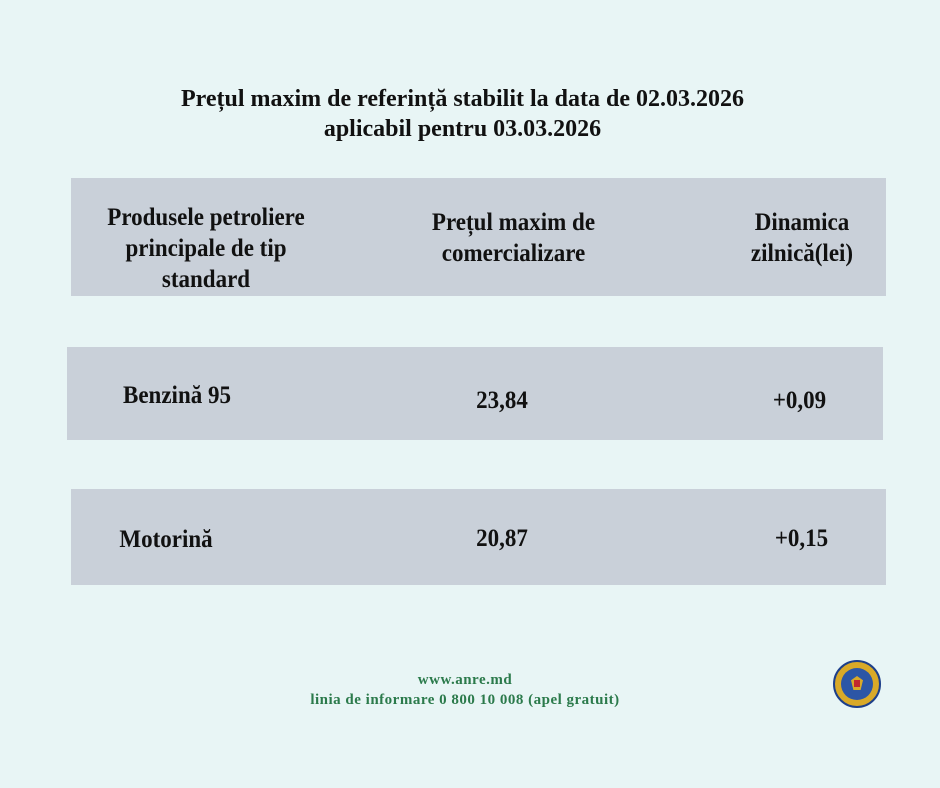 The image size is (940, 788). I want to click on row-change: +0,09, so click(799, 400).